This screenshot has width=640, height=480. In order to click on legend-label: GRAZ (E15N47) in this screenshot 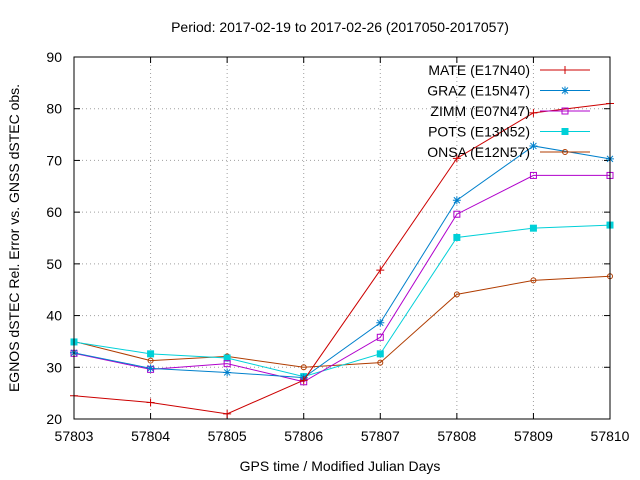, I will do `click(478, 91)`.